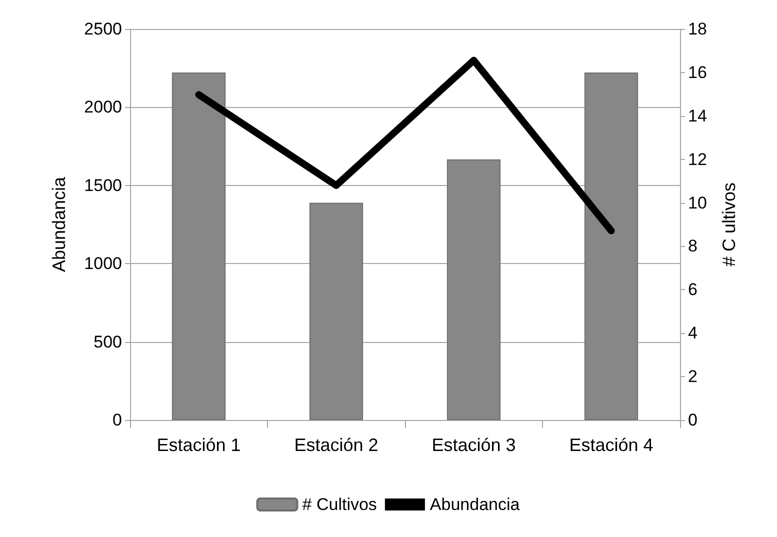 This screenshot has height=537, width=777. Describe the element at coordinates (117, 420) in the screenshot. I see `y-tick-label: 0` at that location.